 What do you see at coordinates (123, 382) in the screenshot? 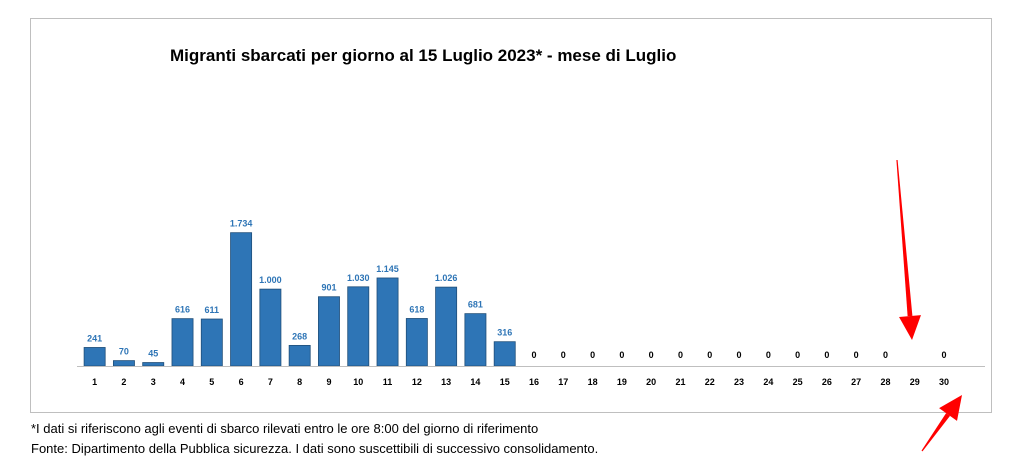
I see `x-tick-label-2: 2` at bounding box center [123, 382].